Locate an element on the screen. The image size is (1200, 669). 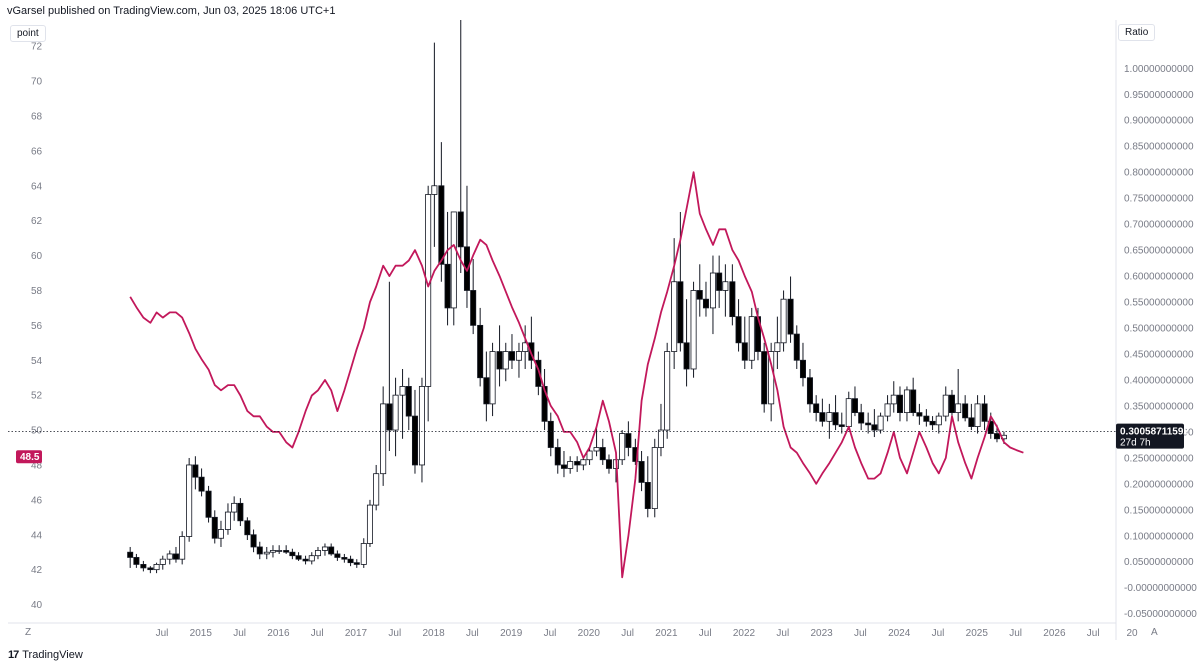
left-tick-label: 58 is located at coordinates (37, 291).